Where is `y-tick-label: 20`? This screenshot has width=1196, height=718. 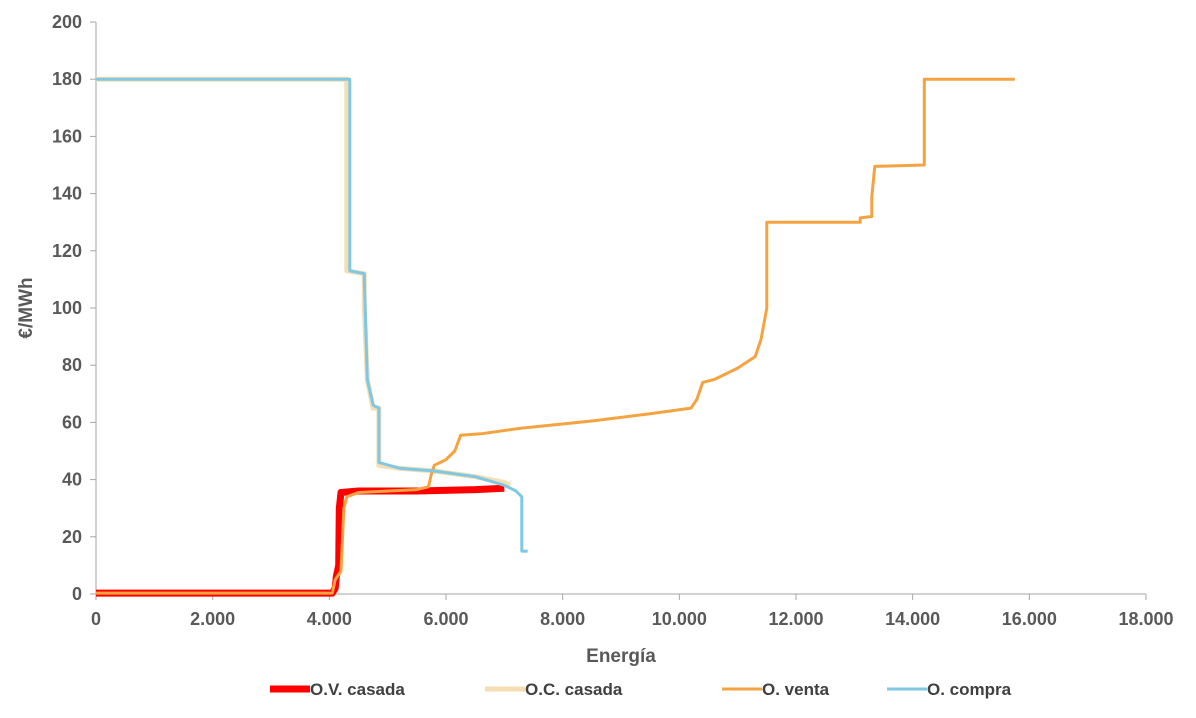
y-tick-label: 20 is located at coordinates (72, 537).